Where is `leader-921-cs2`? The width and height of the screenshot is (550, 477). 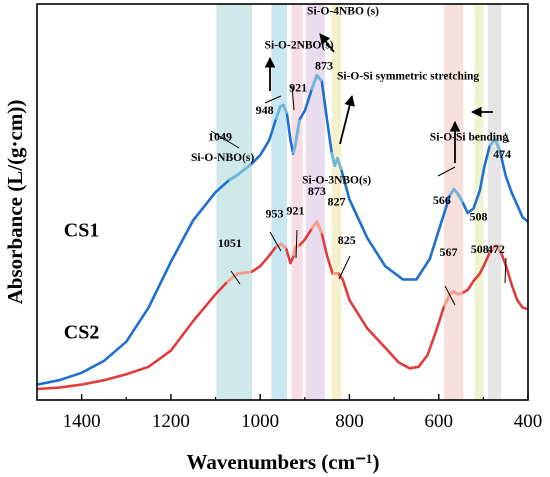
leader-921-cs2 is located at coordinates (296, 244).